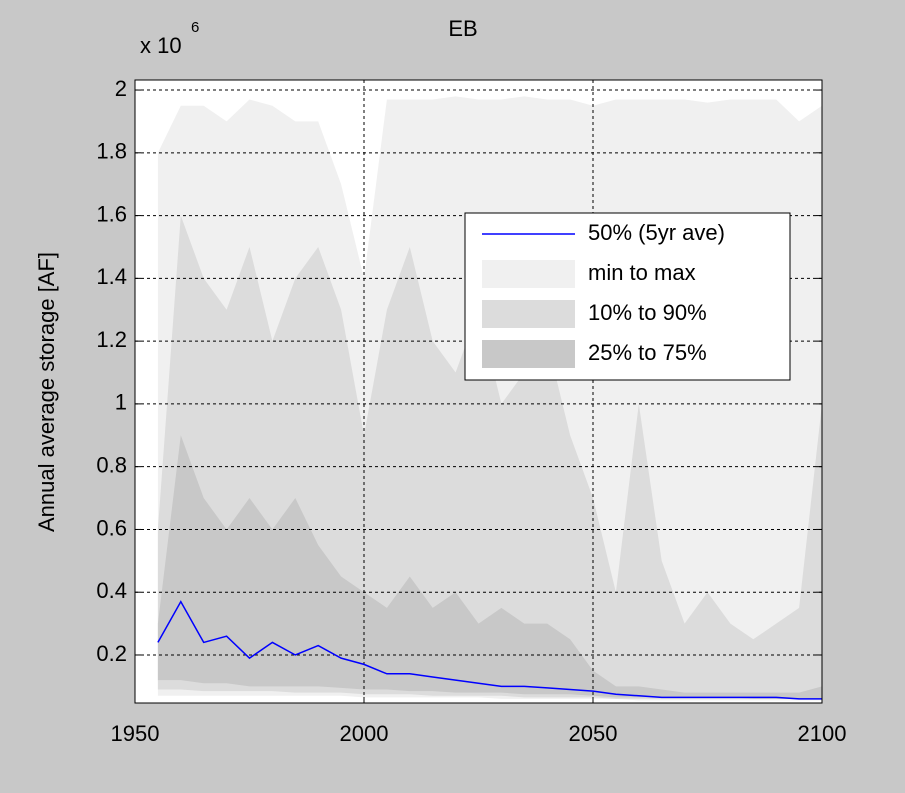 This screenshot has height=793, width=905. Describe the element at coordinates (647, 352) in the screenshot. I see `legend-label: 25% to 75%` at that location.